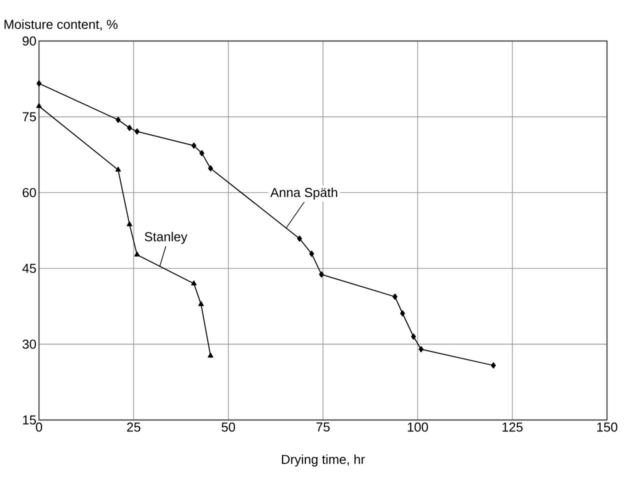 This screenshot has width=631, height=490. What do you see at coordinates (229, 427) in the screenshot?
I see `x-tick-label: 50` at bounding box center [229, 427].